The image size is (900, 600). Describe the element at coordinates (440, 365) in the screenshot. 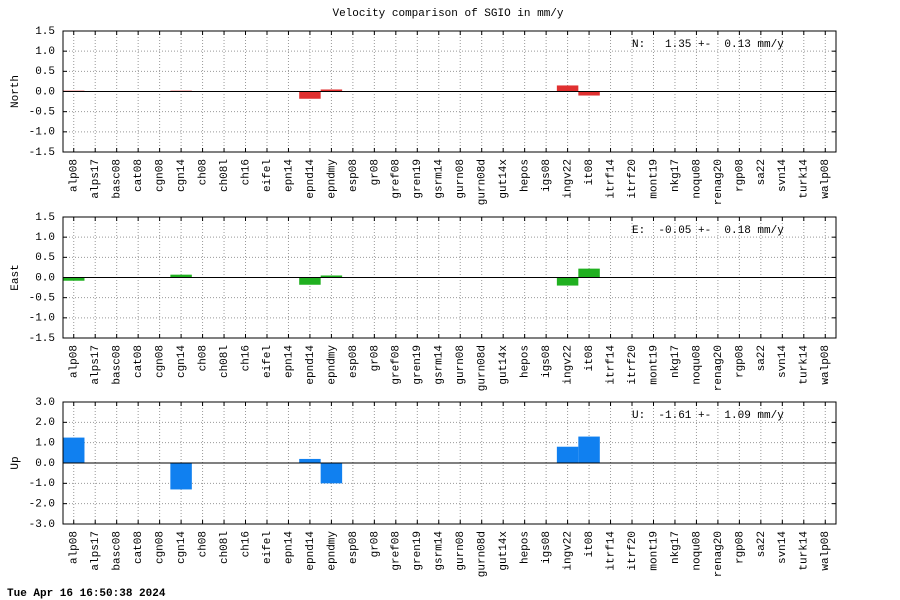

I see `x-tick-label: gsrm14` at that location.